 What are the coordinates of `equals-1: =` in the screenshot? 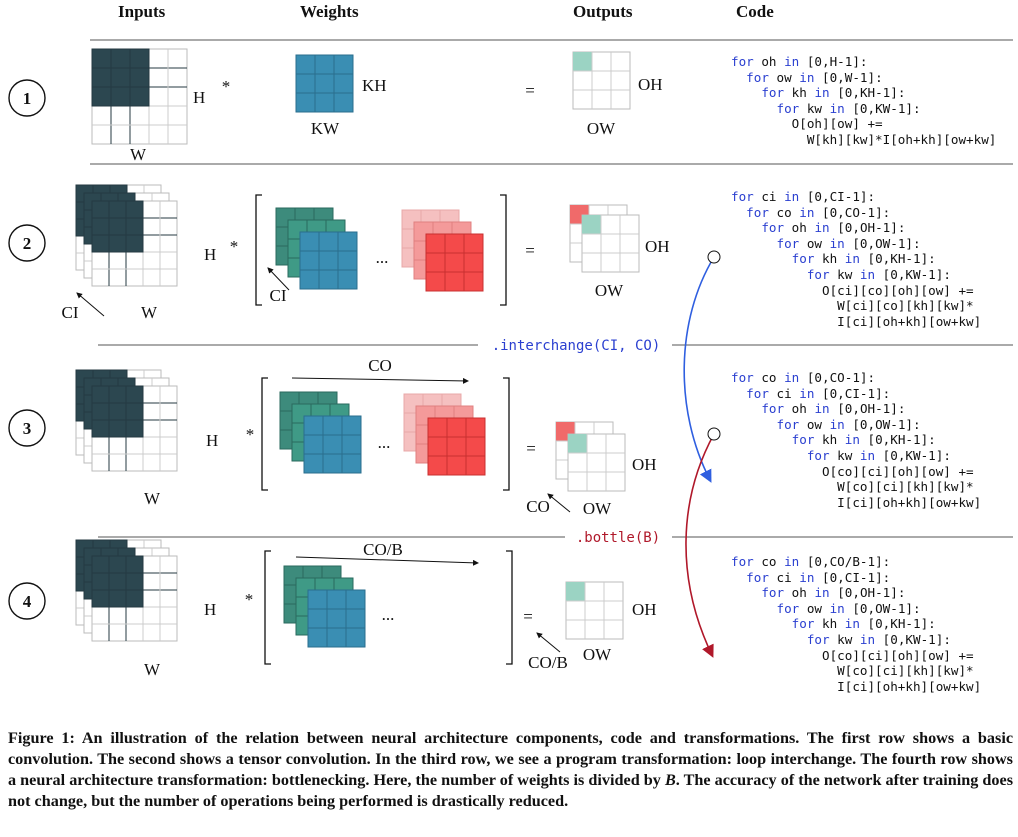 It's located at (530, 90).